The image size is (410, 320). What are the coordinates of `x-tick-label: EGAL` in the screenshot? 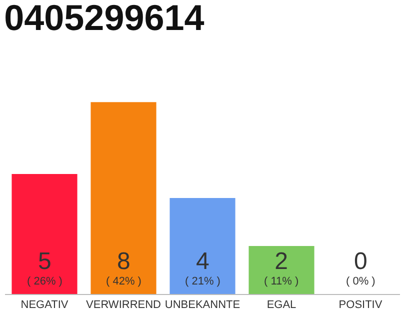 It's located at (281, 305).